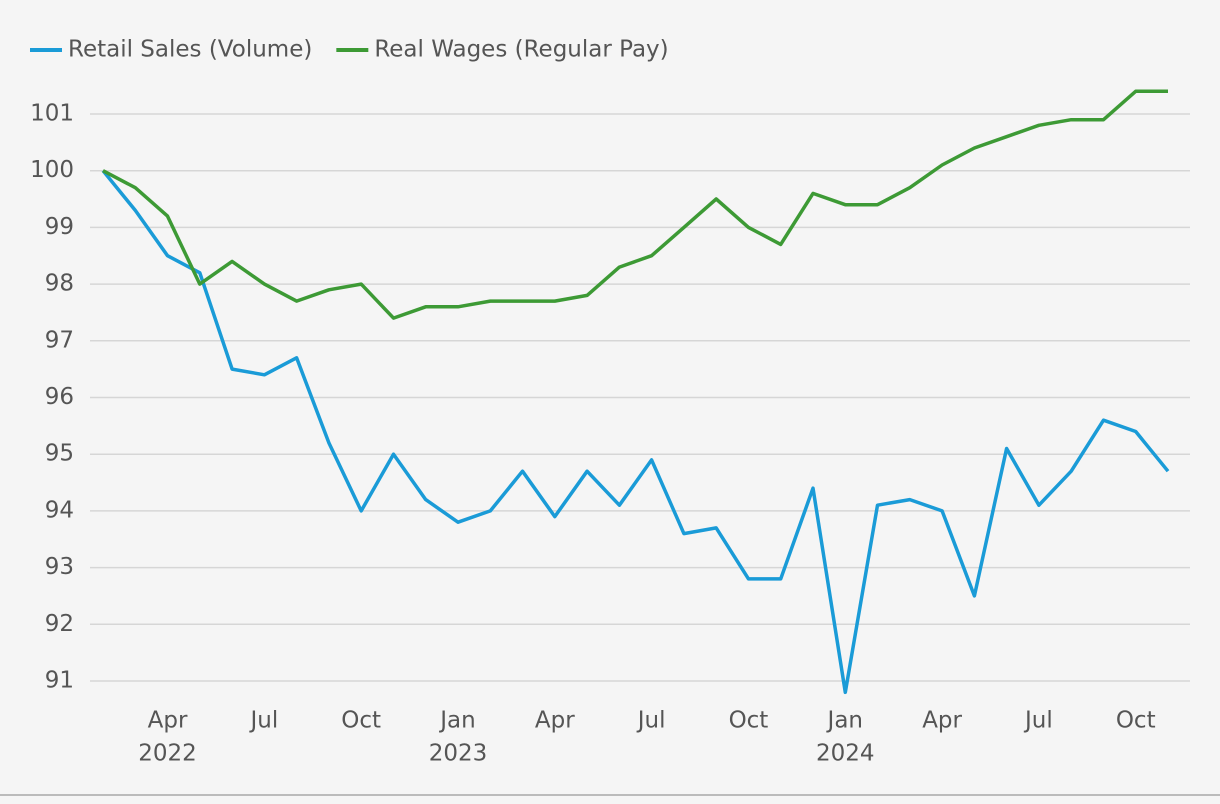  I want to click on y-tick-label: 100, so click(52, 170).